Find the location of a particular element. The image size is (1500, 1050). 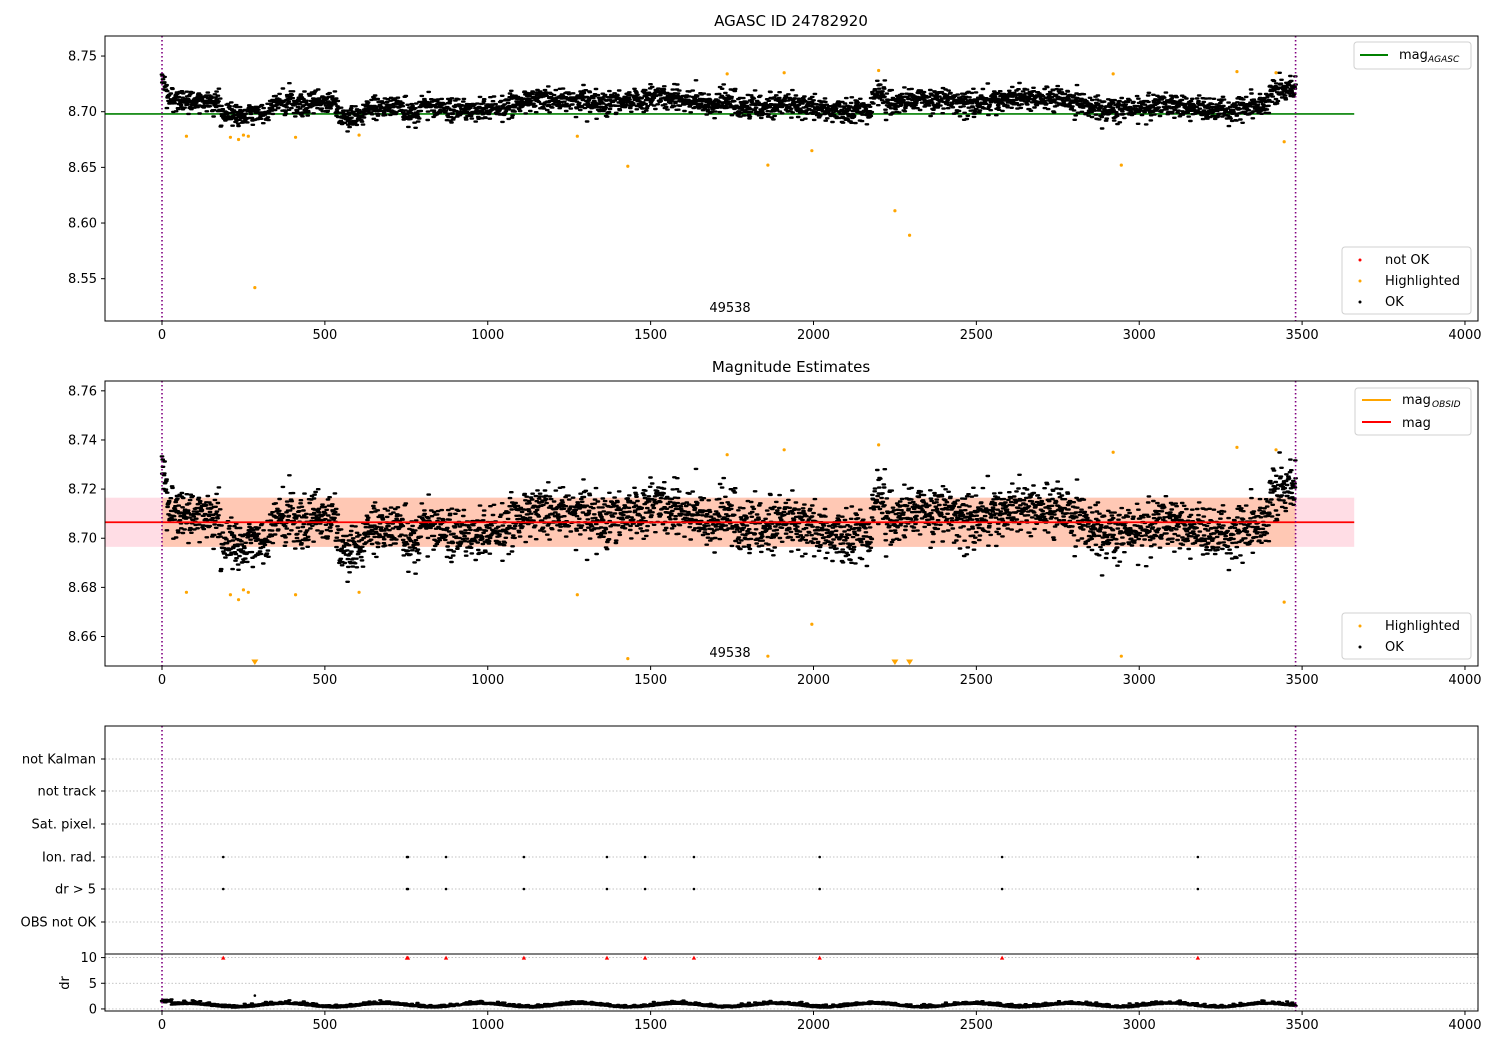

magnitude-x-ticks: 0 500 1000 1500 2000 2500 3000 3500 4000 is located at coordinates (820, 677).